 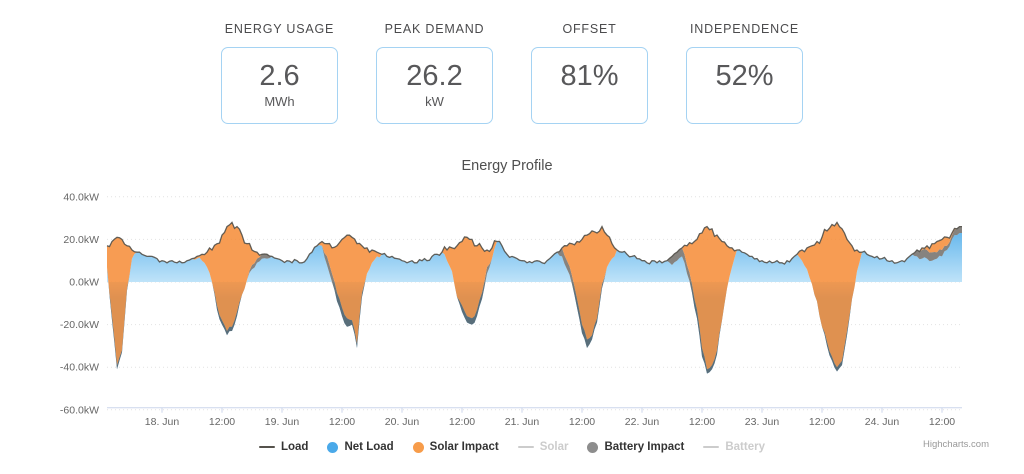 I want to click on stat-card: 52%, so click(x=744, y=85).